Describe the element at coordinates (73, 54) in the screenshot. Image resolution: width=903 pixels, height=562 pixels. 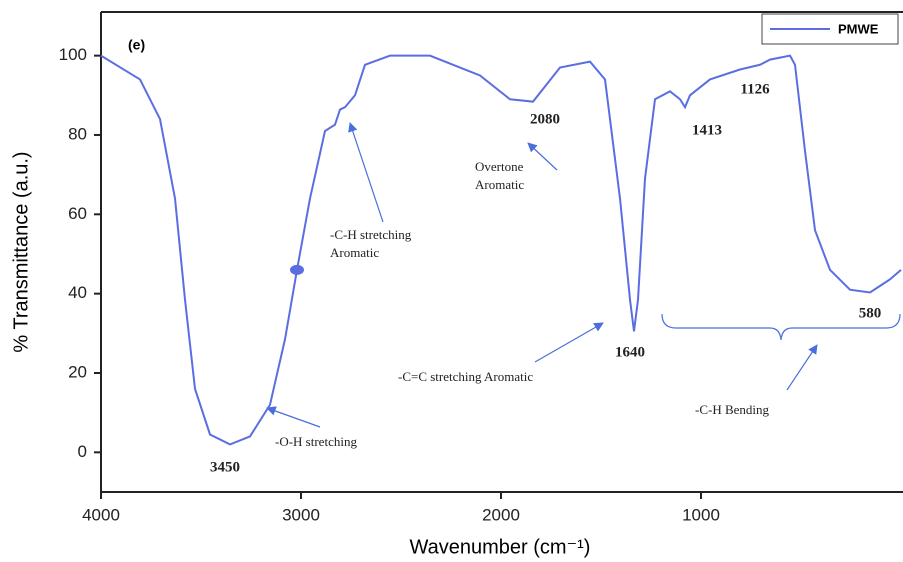
I see `y-tick-label: 100` at that location.